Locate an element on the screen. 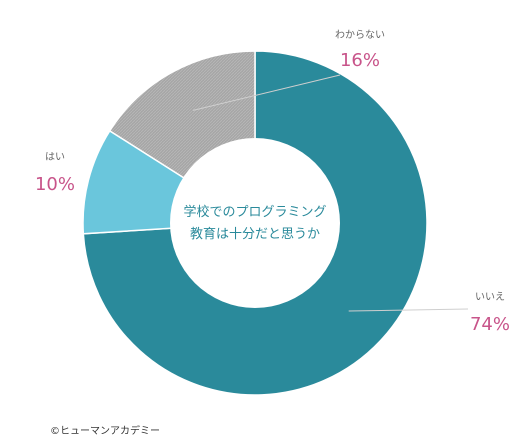 This screenshot has height=446, width=532. slice-label-1: はい is located at coordinates (55, 157).